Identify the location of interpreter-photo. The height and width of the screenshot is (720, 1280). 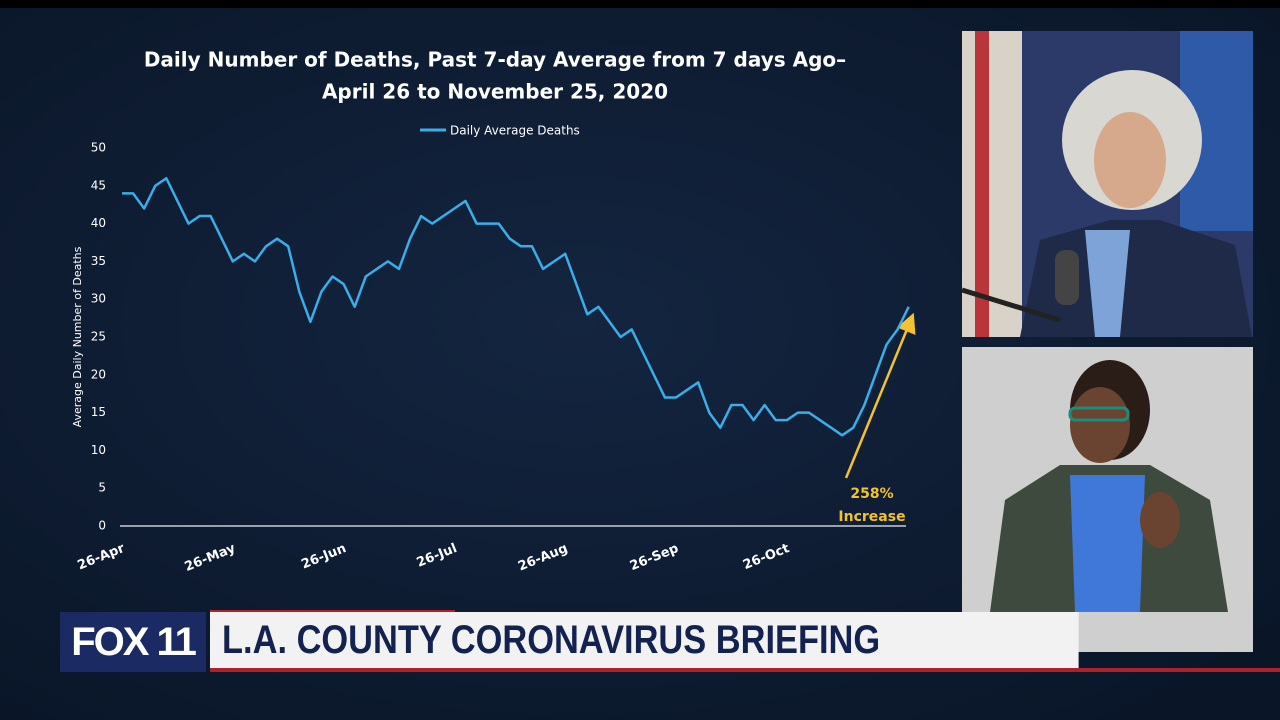
(1107, 499).